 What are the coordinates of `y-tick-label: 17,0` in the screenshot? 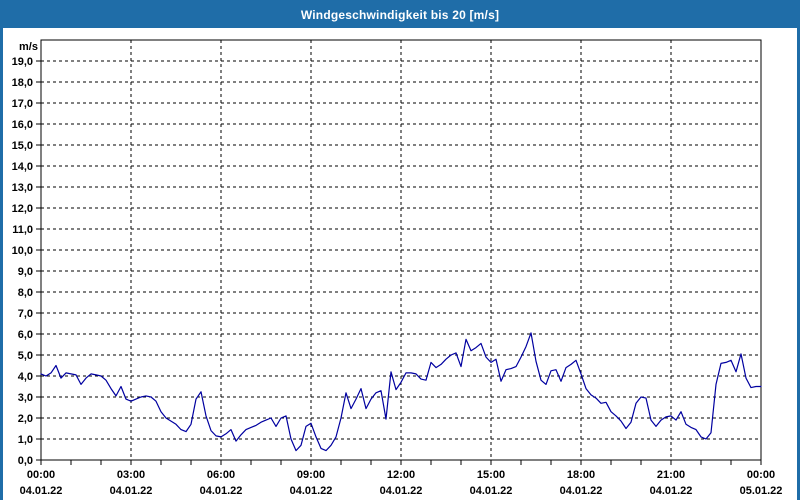 It's located at (22, 104).